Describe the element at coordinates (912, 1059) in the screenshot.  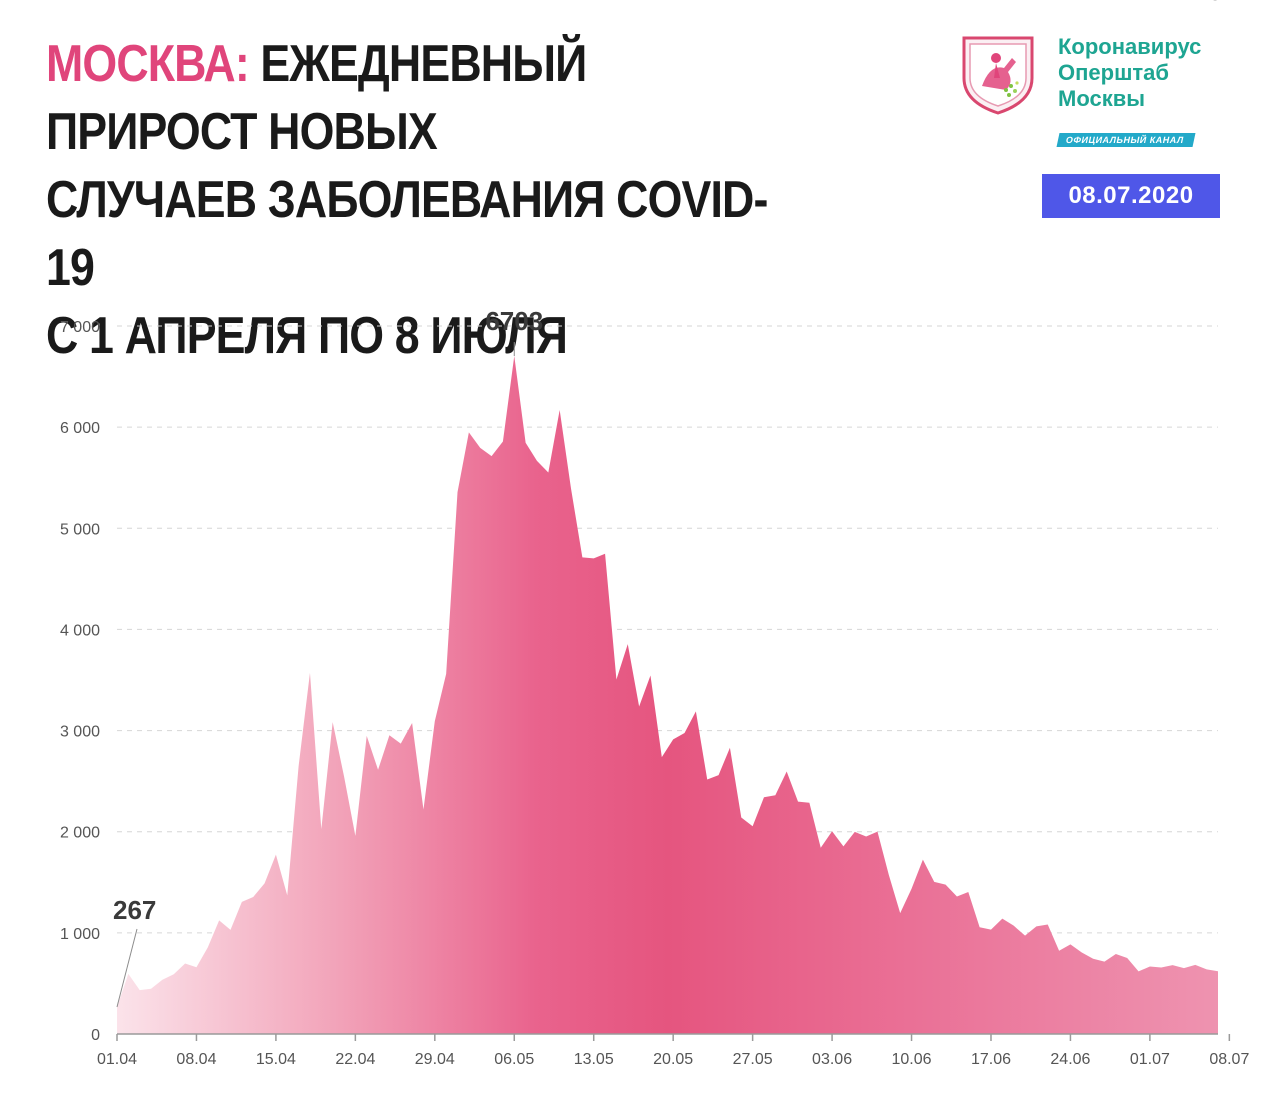
I see `x-tick-label: 10.06` at that location.